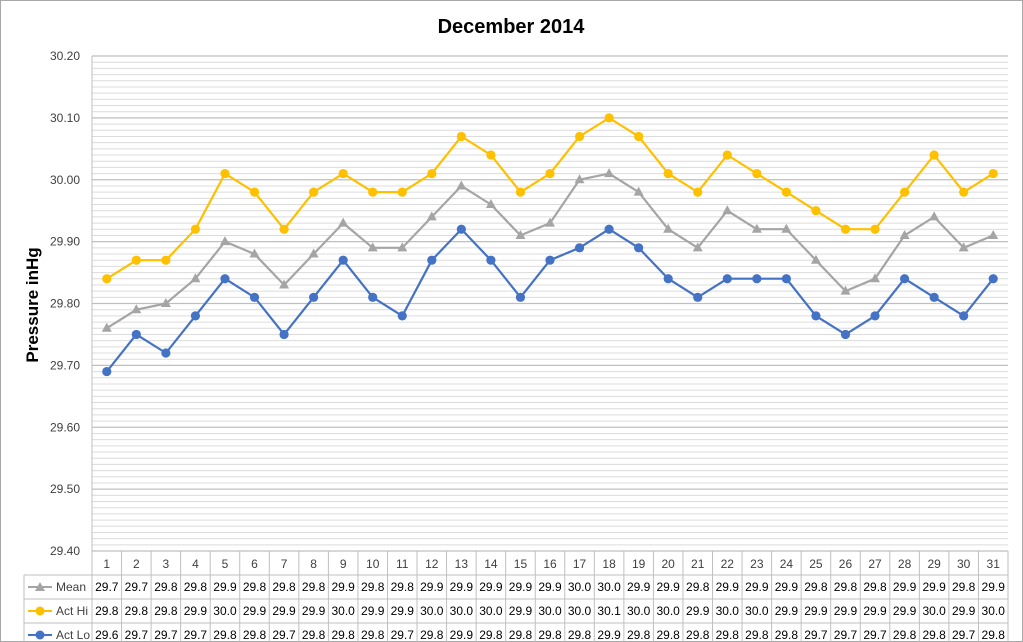 The image size is (1023, 642). I want to click on x-tick-label: 28, so click(905, 564).